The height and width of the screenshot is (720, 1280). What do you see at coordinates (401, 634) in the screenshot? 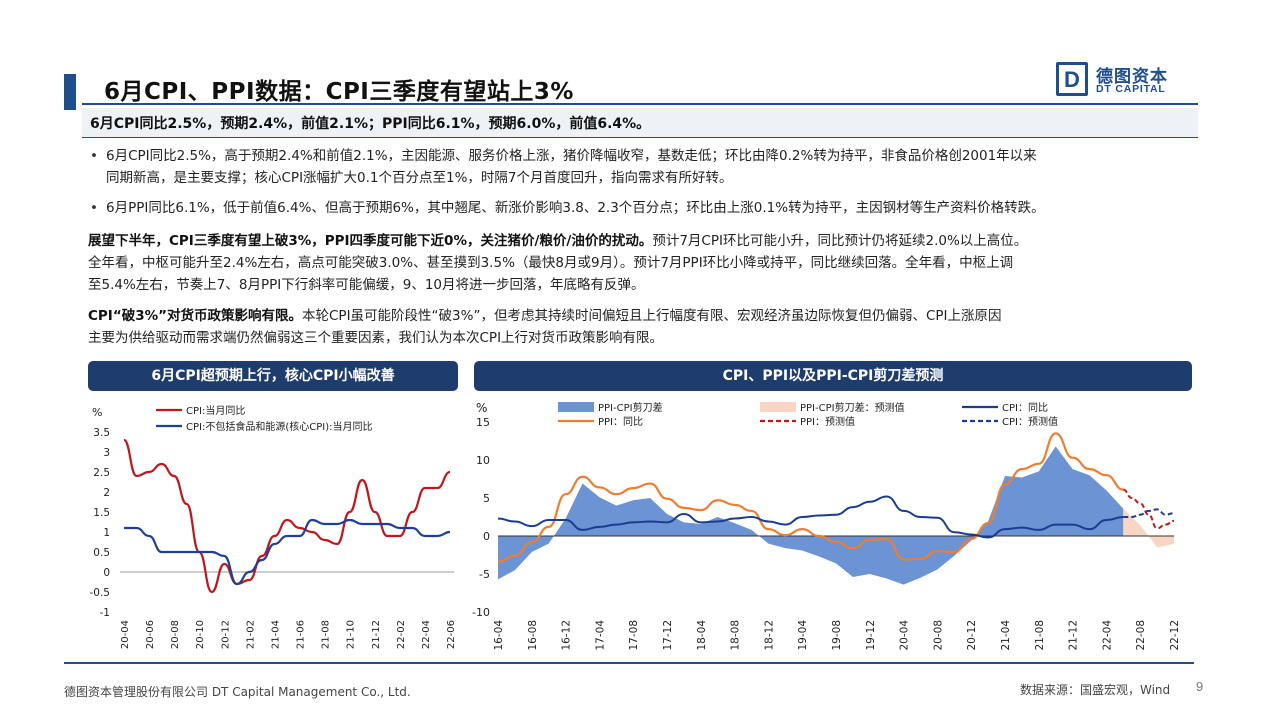
I see `x-tick-label: 22-02` at bounding box center [401, 634].